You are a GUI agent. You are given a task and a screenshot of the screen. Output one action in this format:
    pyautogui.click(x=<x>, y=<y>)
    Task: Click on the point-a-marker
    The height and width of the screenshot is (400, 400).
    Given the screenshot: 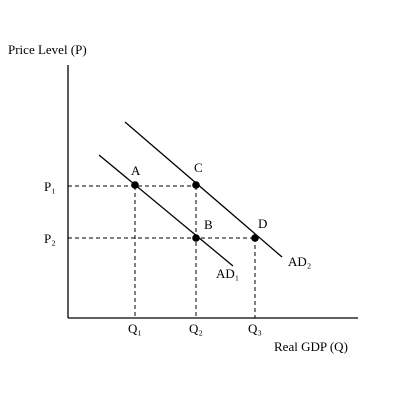 What is the action you would take?
    pyautogui.click(x=135, y=185)
    